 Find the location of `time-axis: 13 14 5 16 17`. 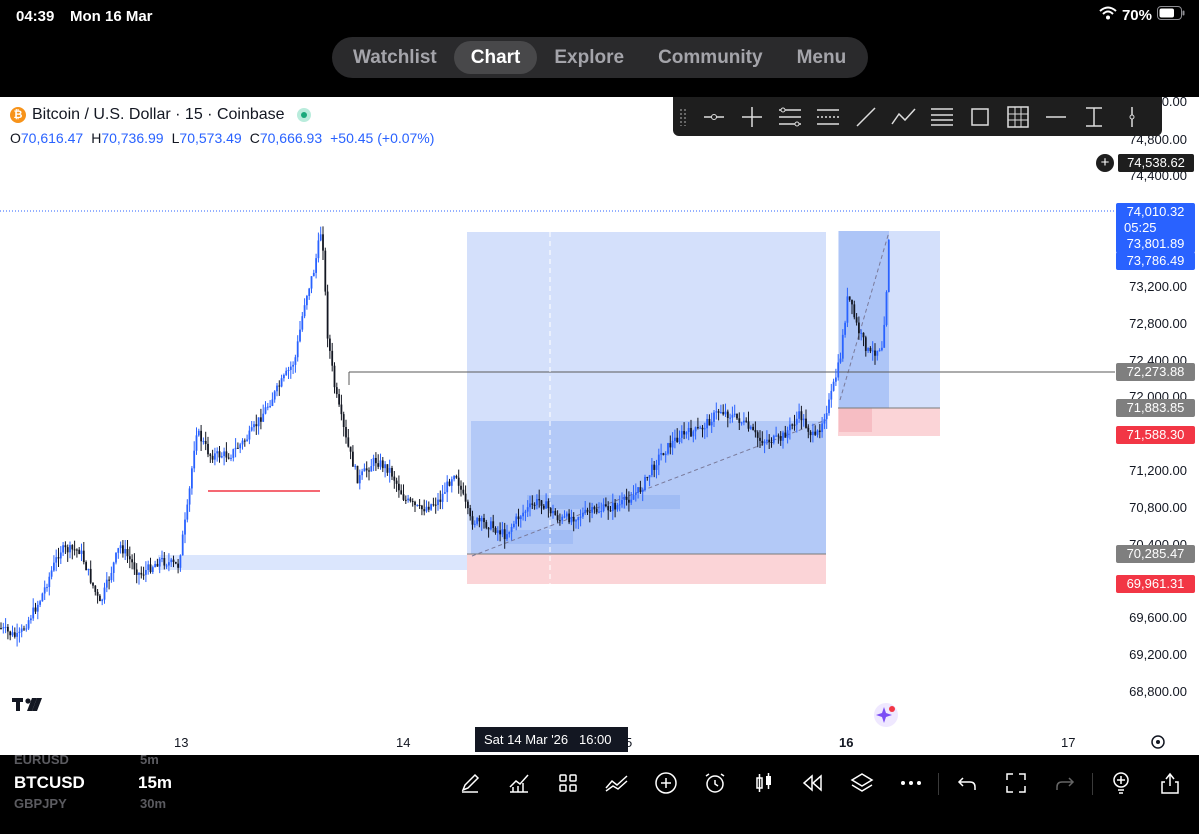

time-axis: 13 14 5 16 17 is located at coordinates (599, 742).